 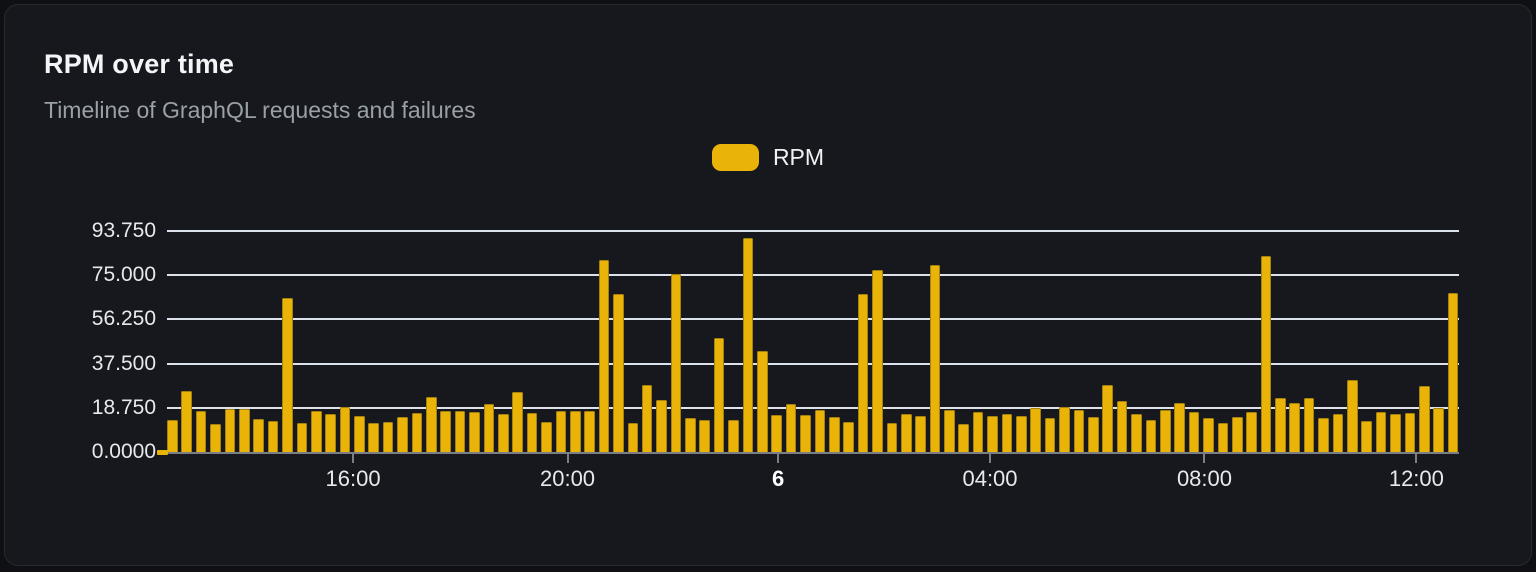 What do you see at coordinates (162, 452) in the screenshot?
I see `zero-value-marker` at bounding box center [162, 452].